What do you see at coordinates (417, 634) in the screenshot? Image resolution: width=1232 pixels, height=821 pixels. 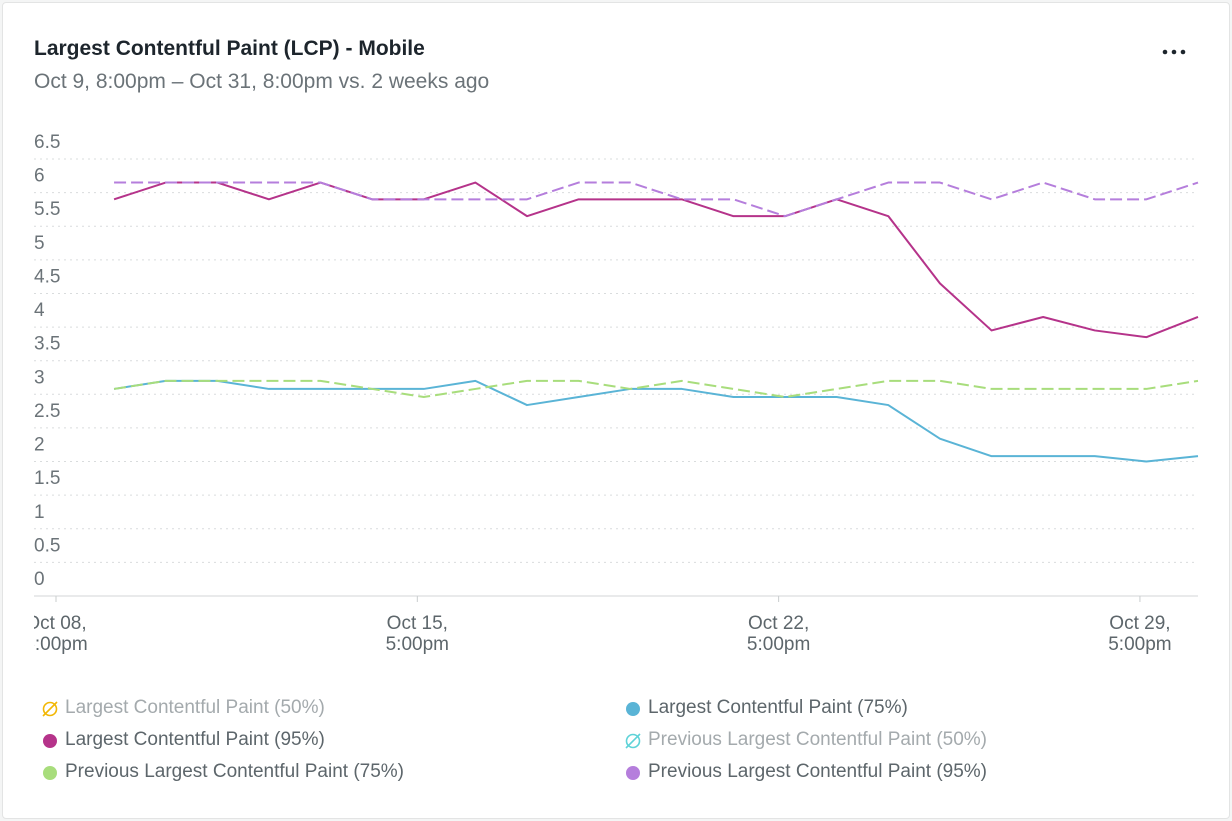 I see `x-tick-label: Oct 15, 5:00pm` at bounding box center [417, 634].